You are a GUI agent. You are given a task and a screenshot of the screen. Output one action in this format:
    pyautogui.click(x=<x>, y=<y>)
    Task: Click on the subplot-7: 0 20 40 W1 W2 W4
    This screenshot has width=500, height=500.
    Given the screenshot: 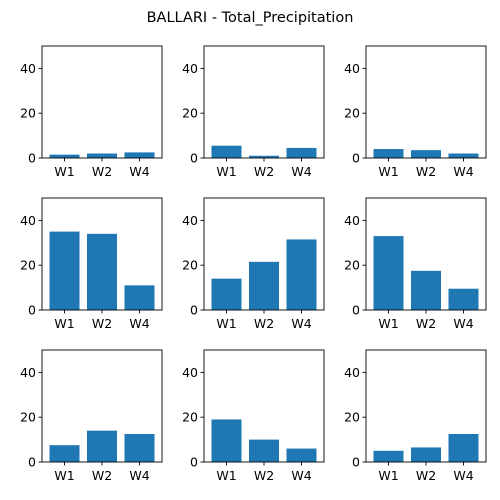 What is the action you would take?
    pyautogui.click(x=91, y=416)
    